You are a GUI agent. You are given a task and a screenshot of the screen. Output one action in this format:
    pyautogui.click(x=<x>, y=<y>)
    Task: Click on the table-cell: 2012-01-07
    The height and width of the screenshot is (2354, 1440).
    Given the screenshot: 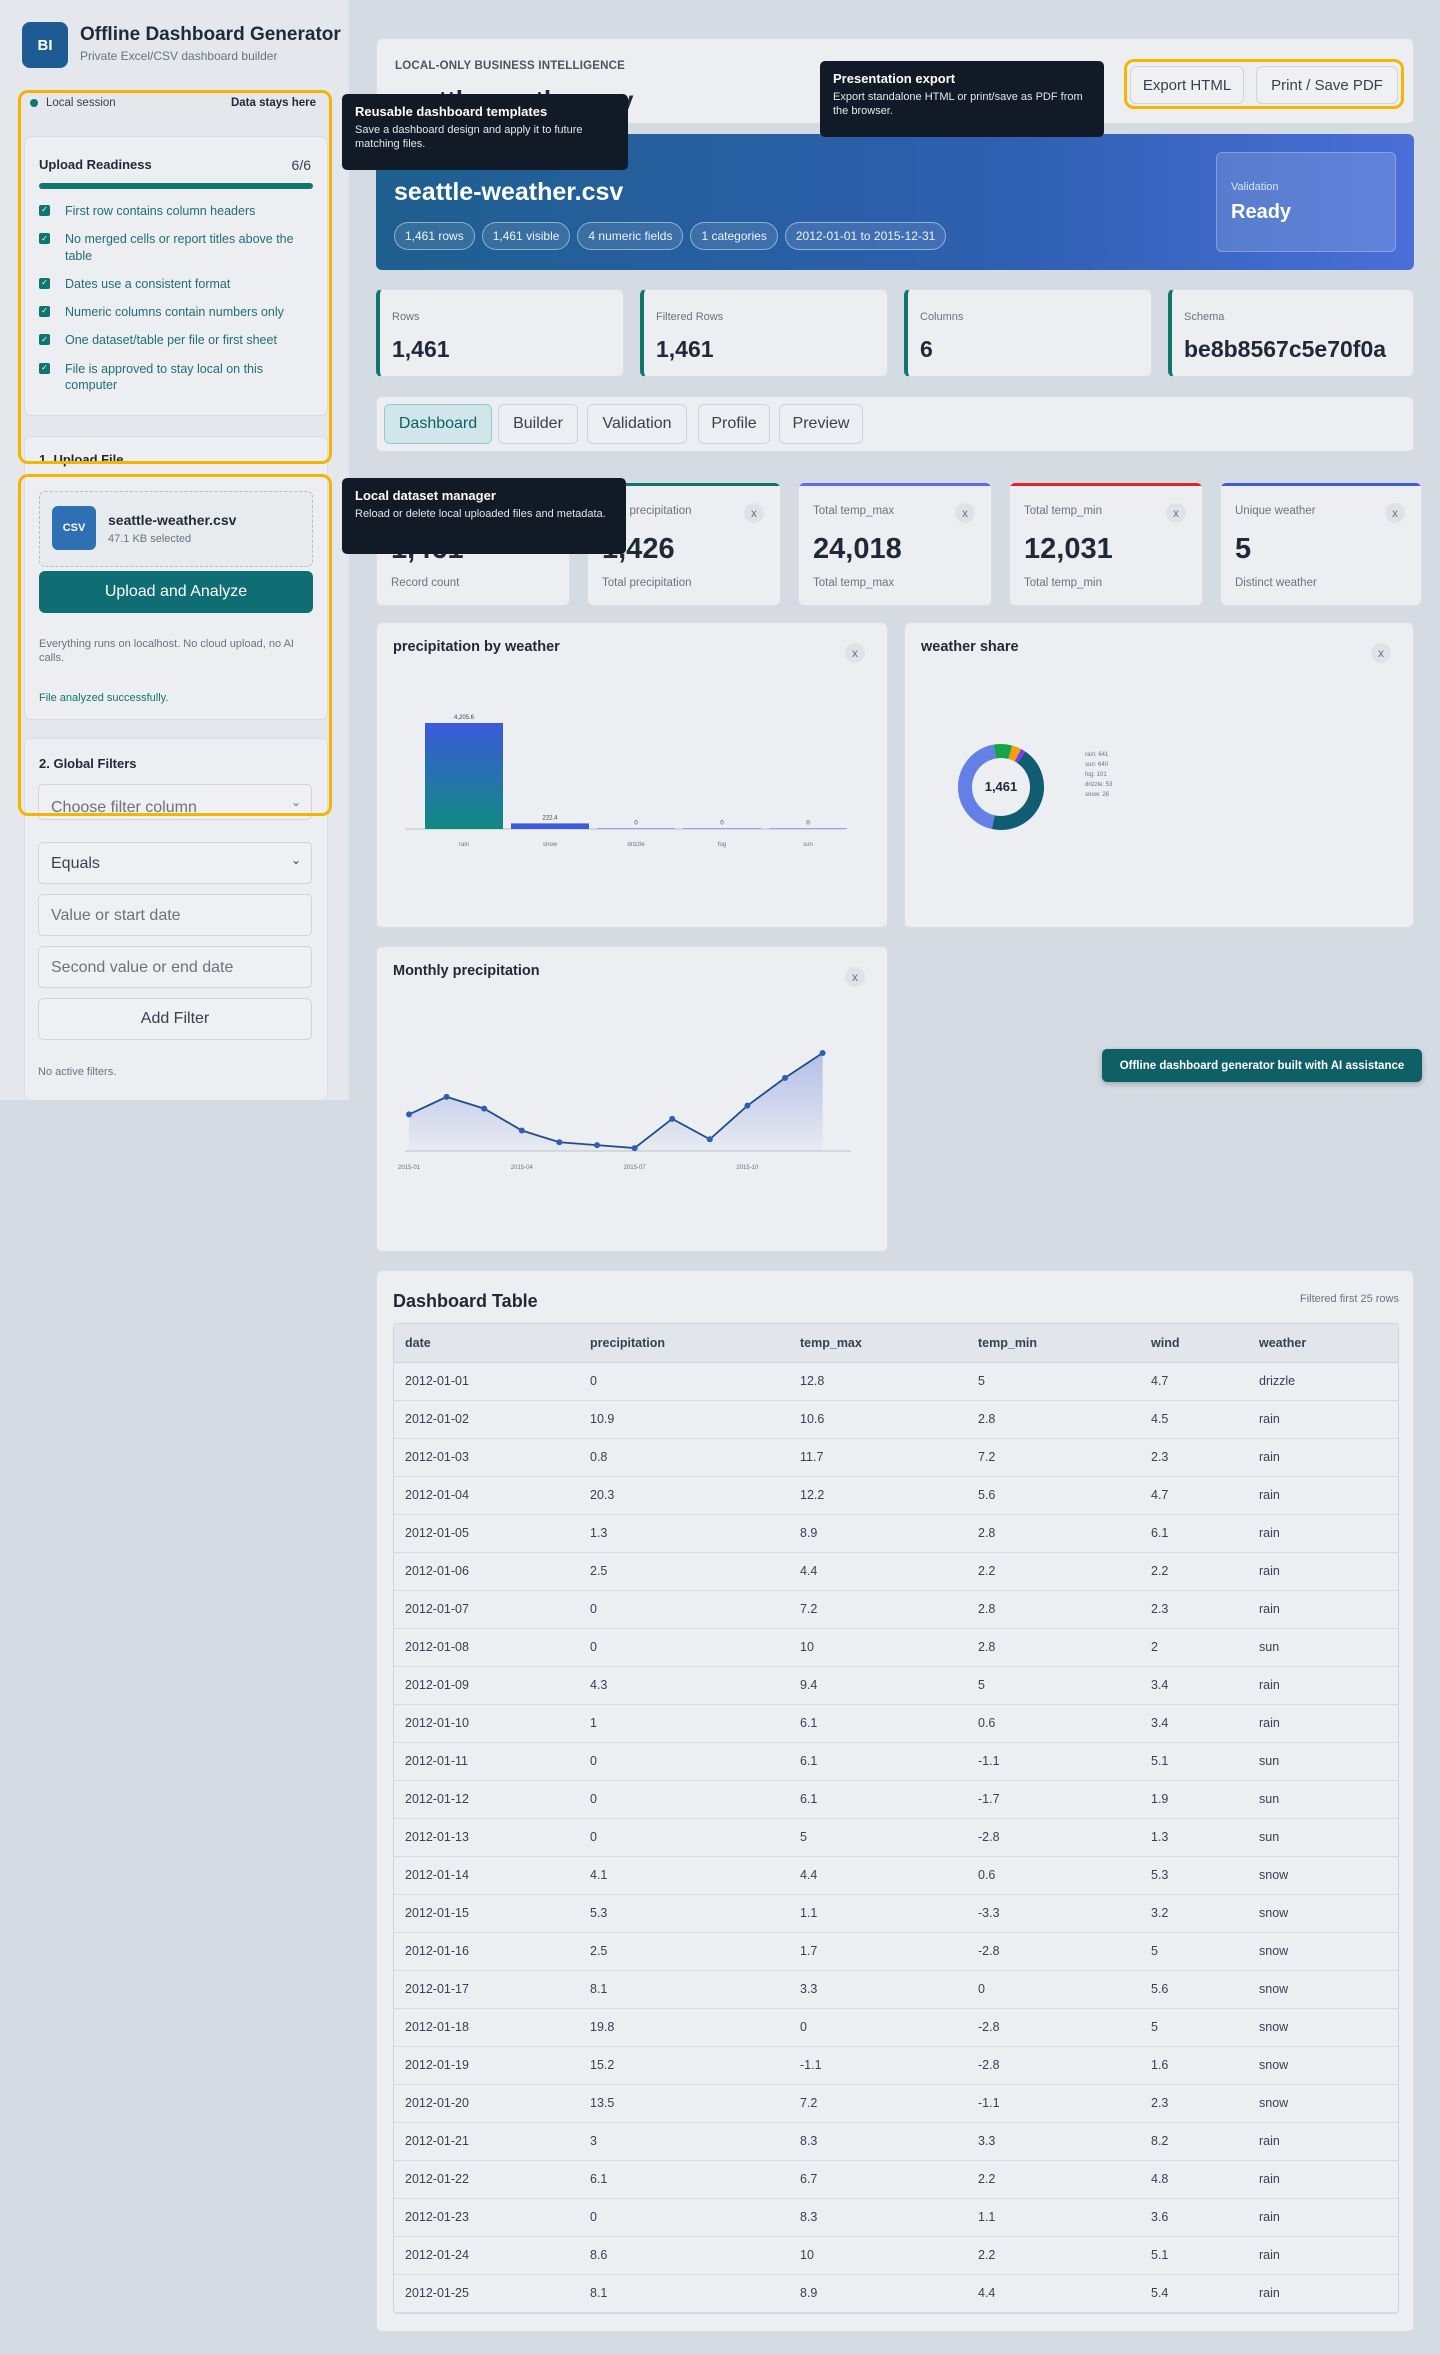 What is the action you would take?
    pyautogui.click(x=486, y=1609)
    